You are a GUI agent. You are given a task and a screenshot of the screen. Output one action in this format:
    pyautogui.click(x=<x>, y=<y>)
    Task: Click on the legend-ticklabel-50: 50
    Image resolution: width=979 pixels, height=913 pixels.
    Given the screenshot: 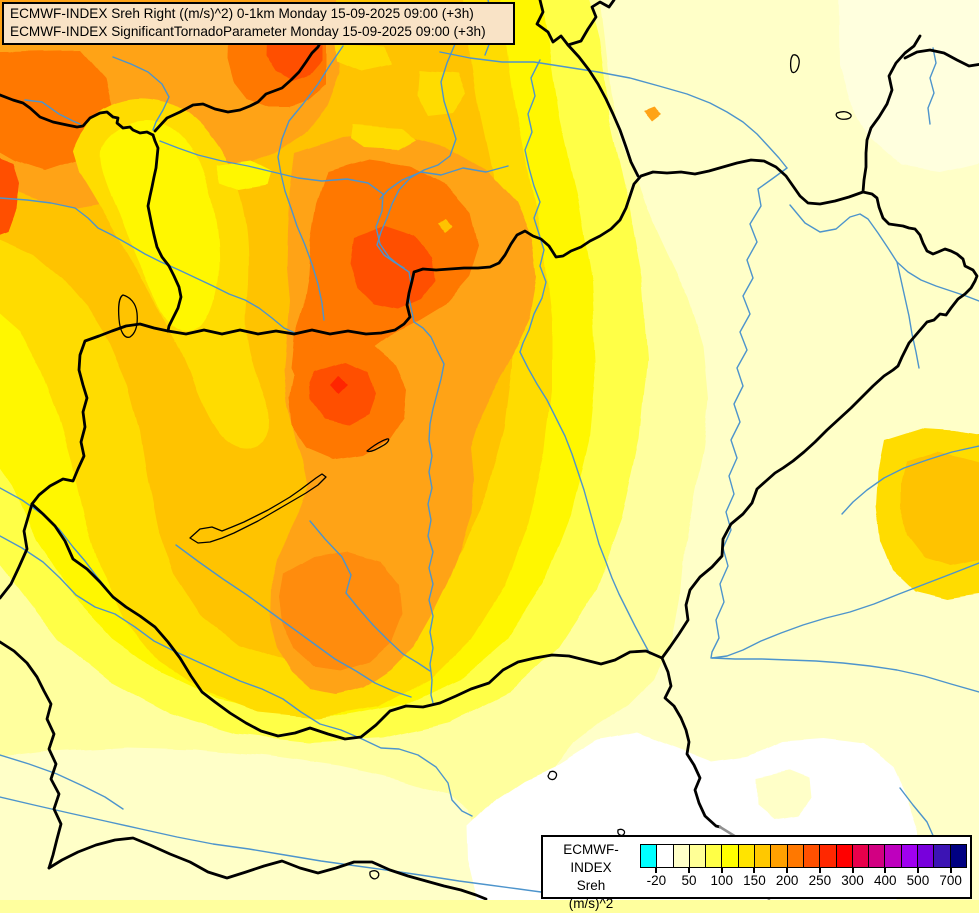 What is the action you would take?
    pyautogui.click(x=689, y=880)
    